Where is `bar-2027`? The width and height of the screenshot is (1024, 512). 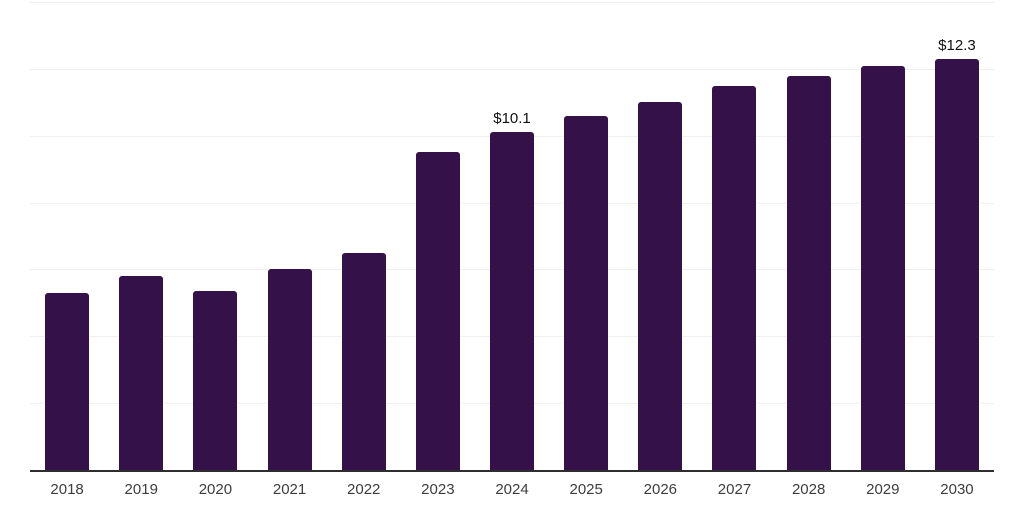
bar-2027 is located at coordinates (734, 277).